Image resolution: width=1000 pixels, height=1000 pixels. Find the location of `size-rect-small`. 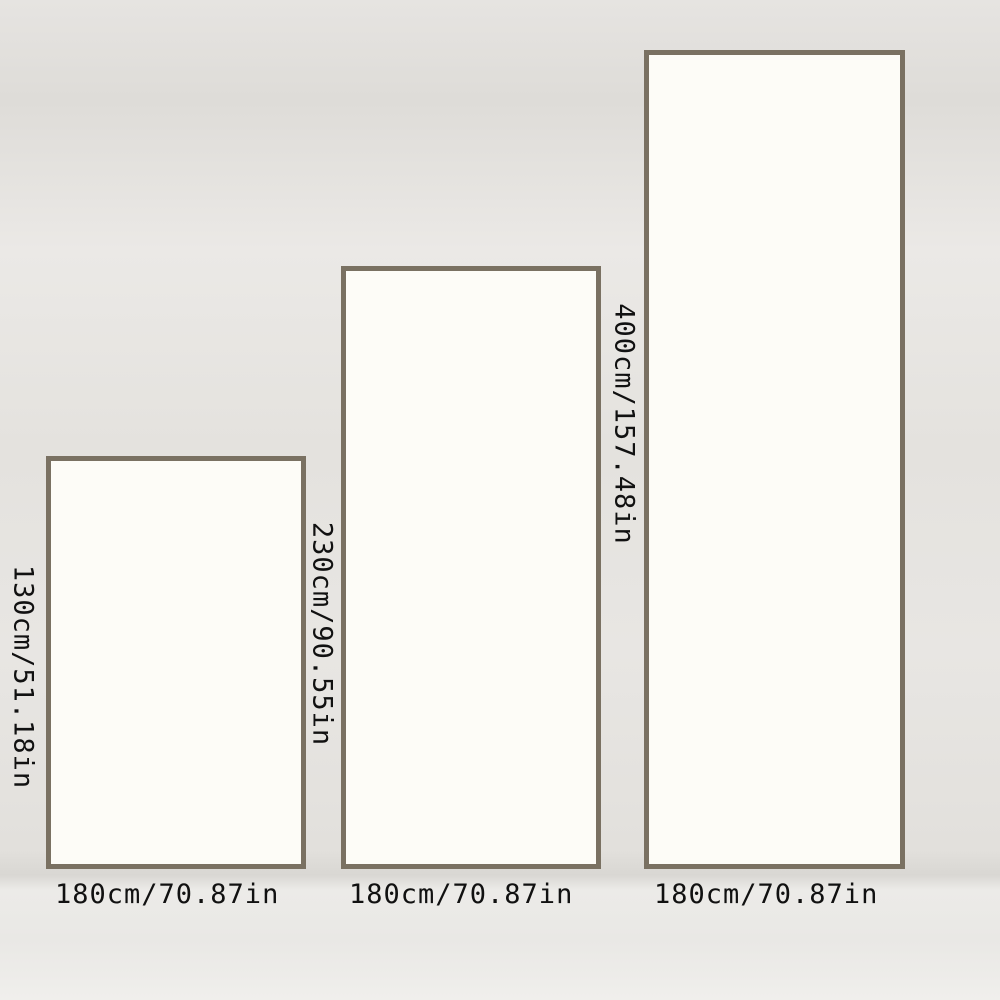

size-rect-small is located at coordinates (176, 662).